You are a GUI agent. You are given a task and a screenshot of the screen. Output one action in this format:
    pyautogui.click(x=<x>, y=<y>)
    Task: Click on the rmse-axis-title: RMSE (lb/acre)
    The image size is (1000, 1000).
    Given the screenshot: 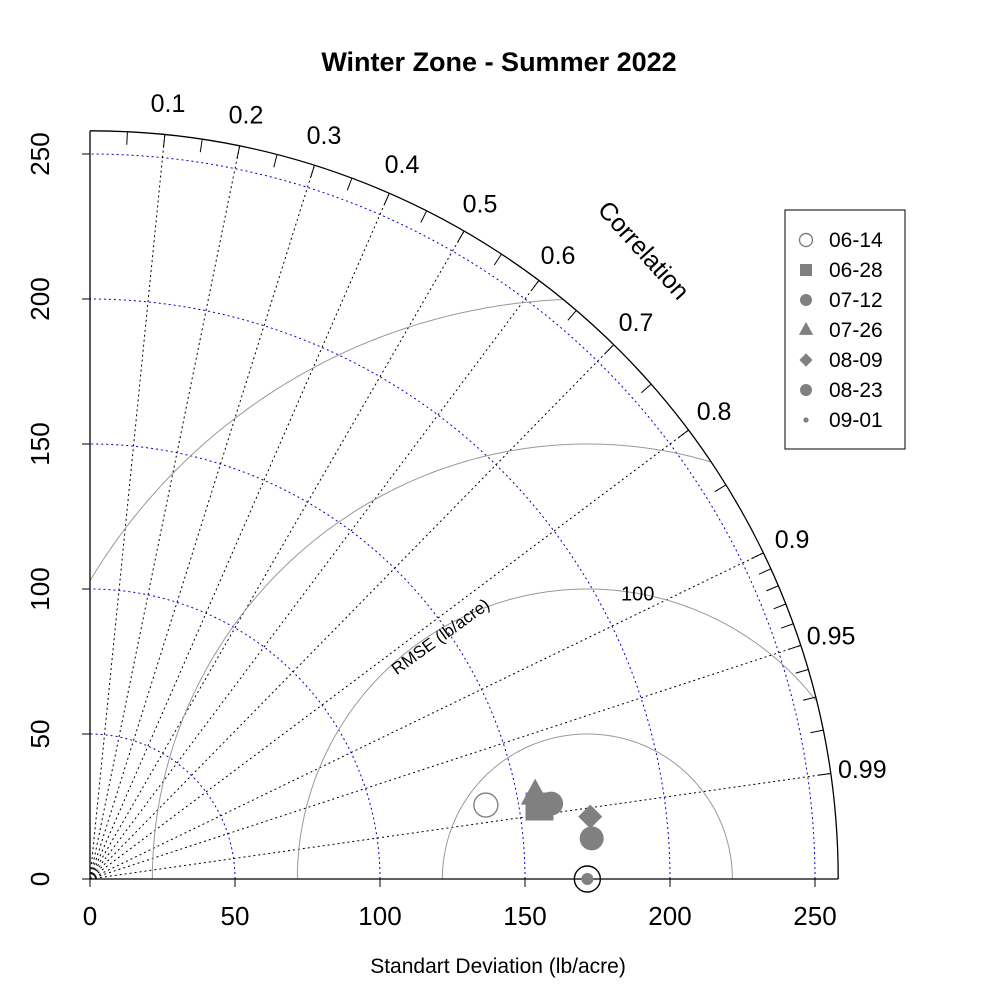 What is the action you would take?
    pyautogui.click(x=440, y=637)
    